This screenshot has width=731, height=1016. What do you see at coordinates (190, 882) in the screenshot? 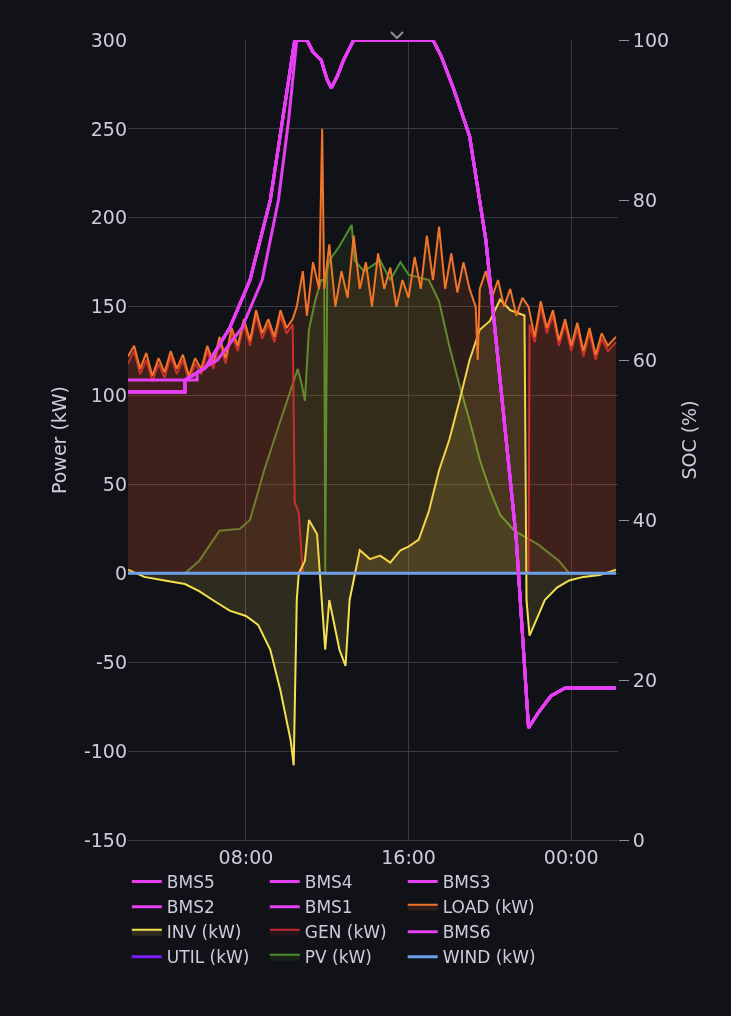
I see `legend-label: BMS5` at bounding box center [190, 882].